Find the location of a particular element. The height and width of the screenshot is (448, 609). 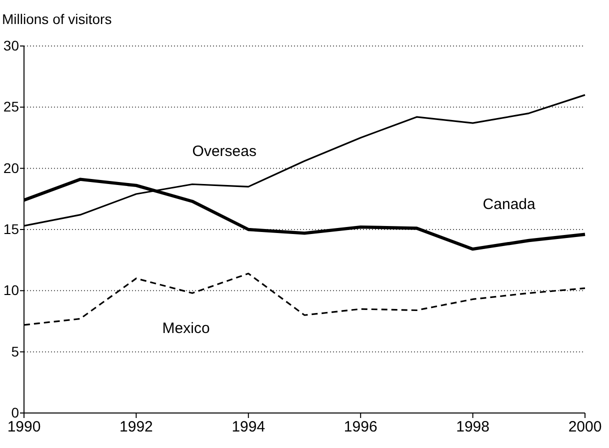

x-tick-label: 1990 is located at coordinates (24, 427).